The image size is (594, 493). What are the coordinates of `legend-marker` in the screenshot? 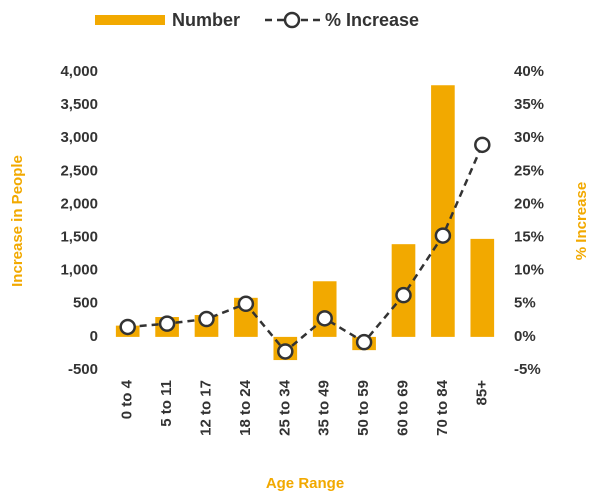 It's located at (292, 20).